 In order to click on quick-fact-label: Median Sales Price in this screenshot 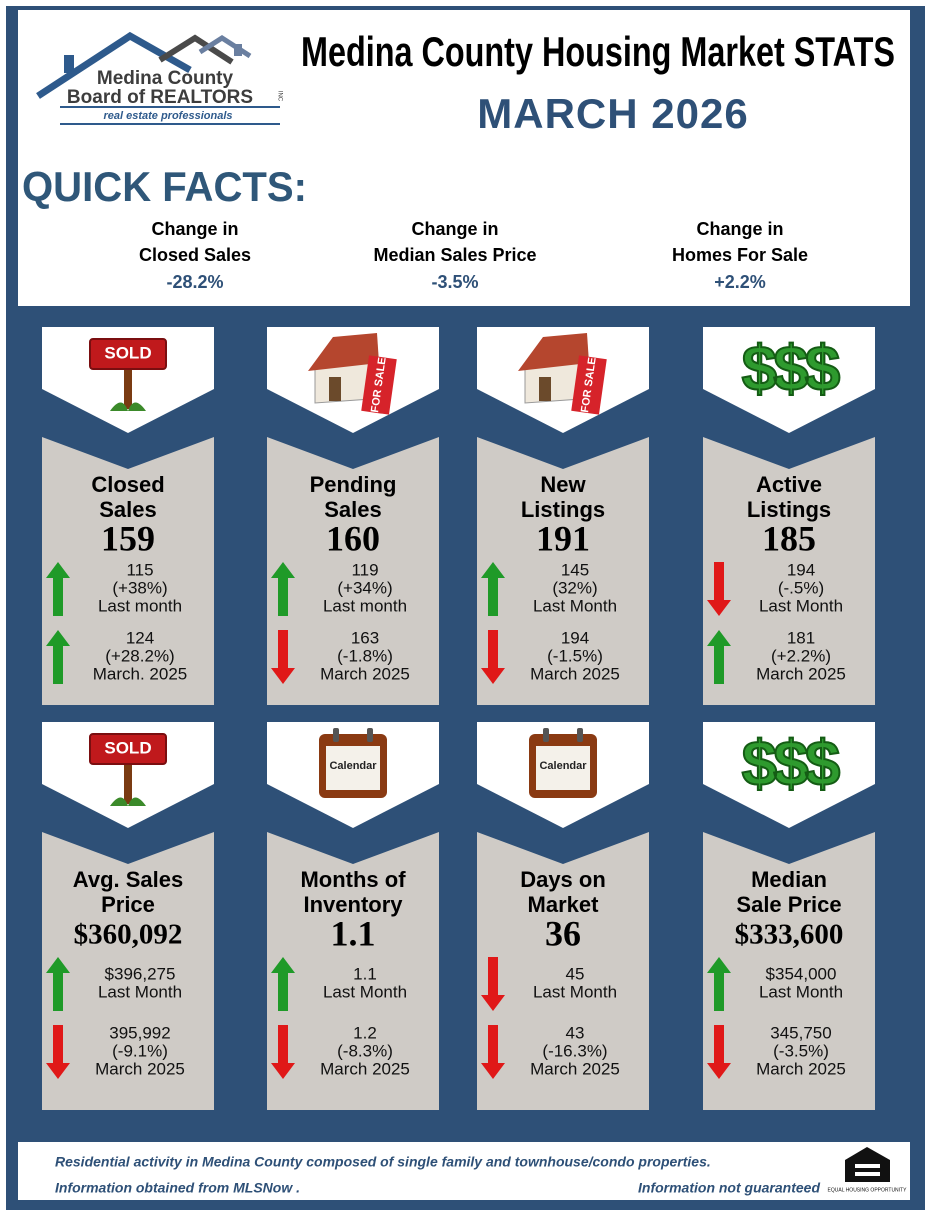, I will do `click(454, 255)`.